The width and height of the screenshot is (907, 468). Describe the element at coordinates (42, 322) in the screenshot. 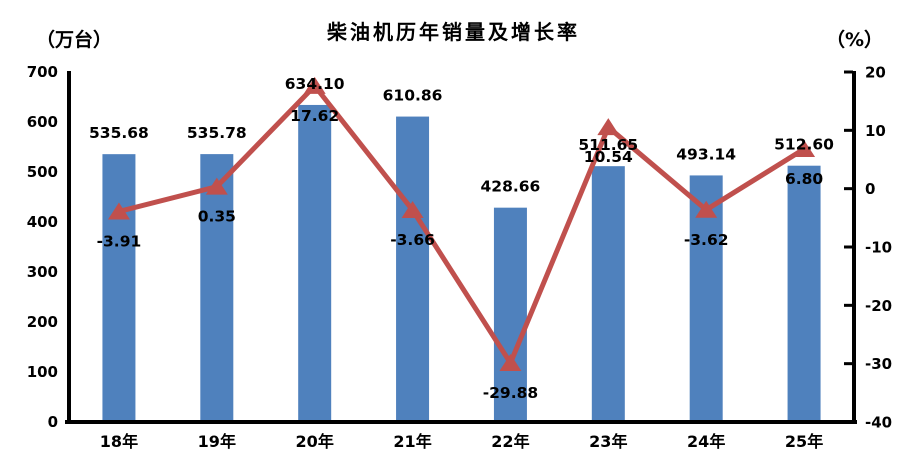

I see `left-axis-tick-label: 200` at that location.